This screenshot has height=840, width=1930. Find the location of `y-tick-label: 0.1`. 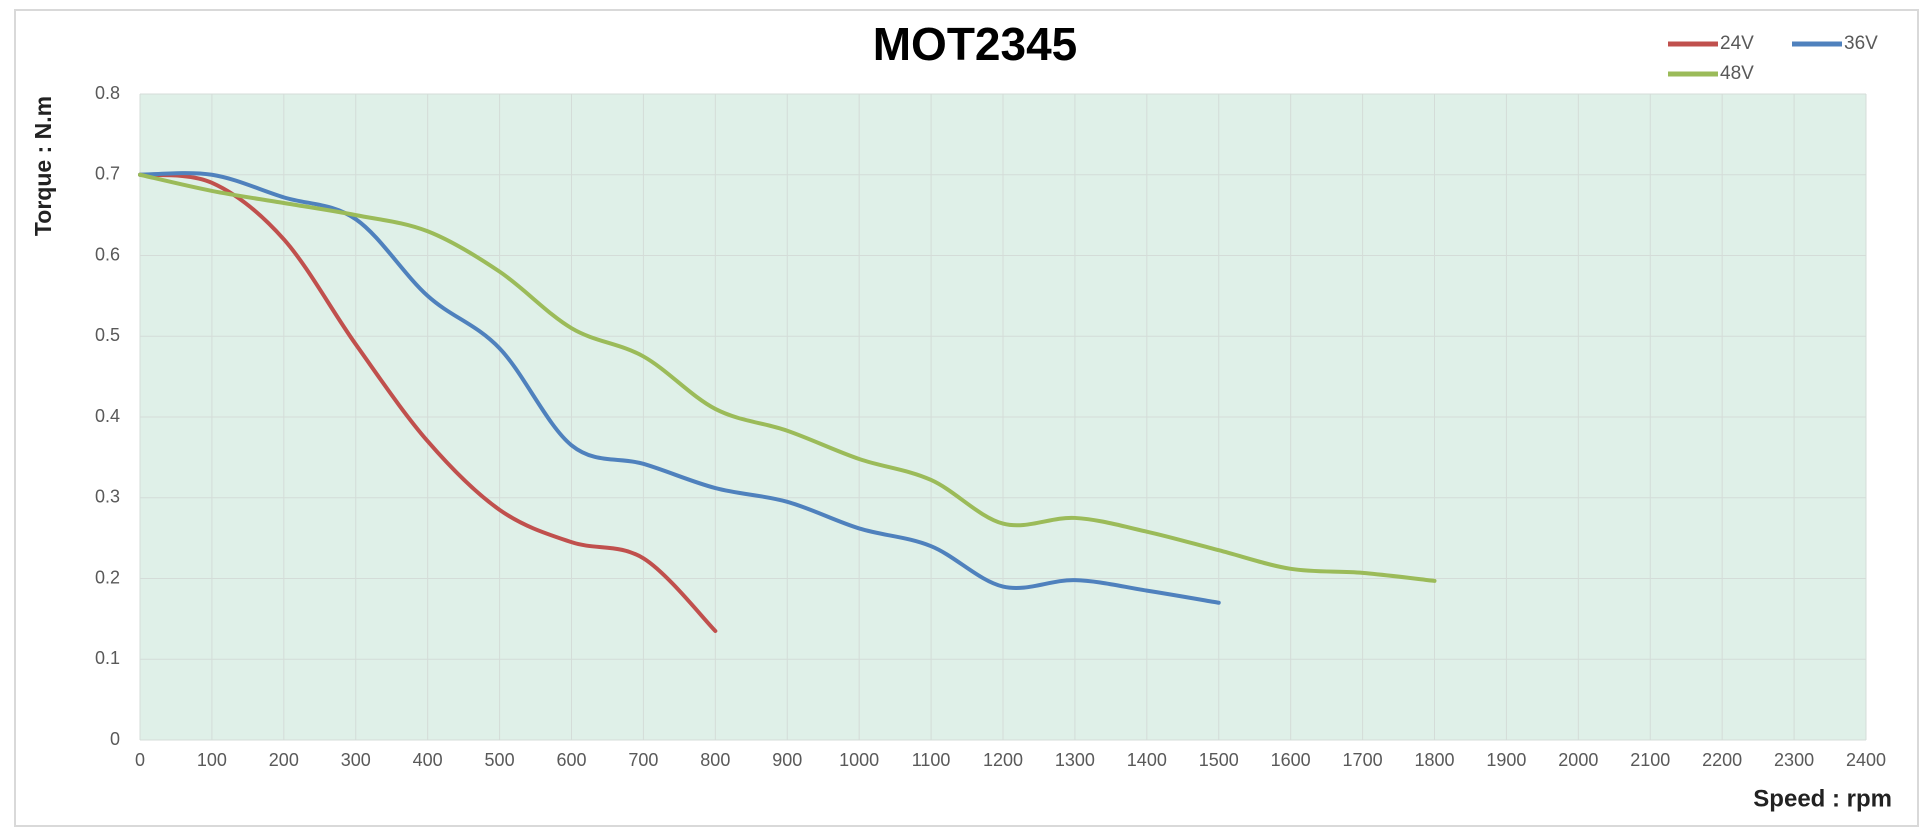

y-tick-label: 0.1 is located at coordinates (107, 658).